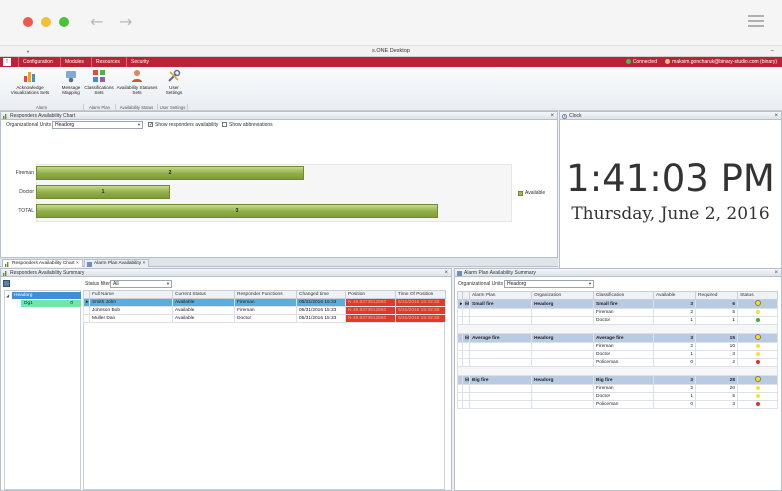 Image resolution: width=782 pixels, height=491 pixels. Describe the element at coordinates (139, 62) in the screenshot. I see `menu-security: Security` at that location.